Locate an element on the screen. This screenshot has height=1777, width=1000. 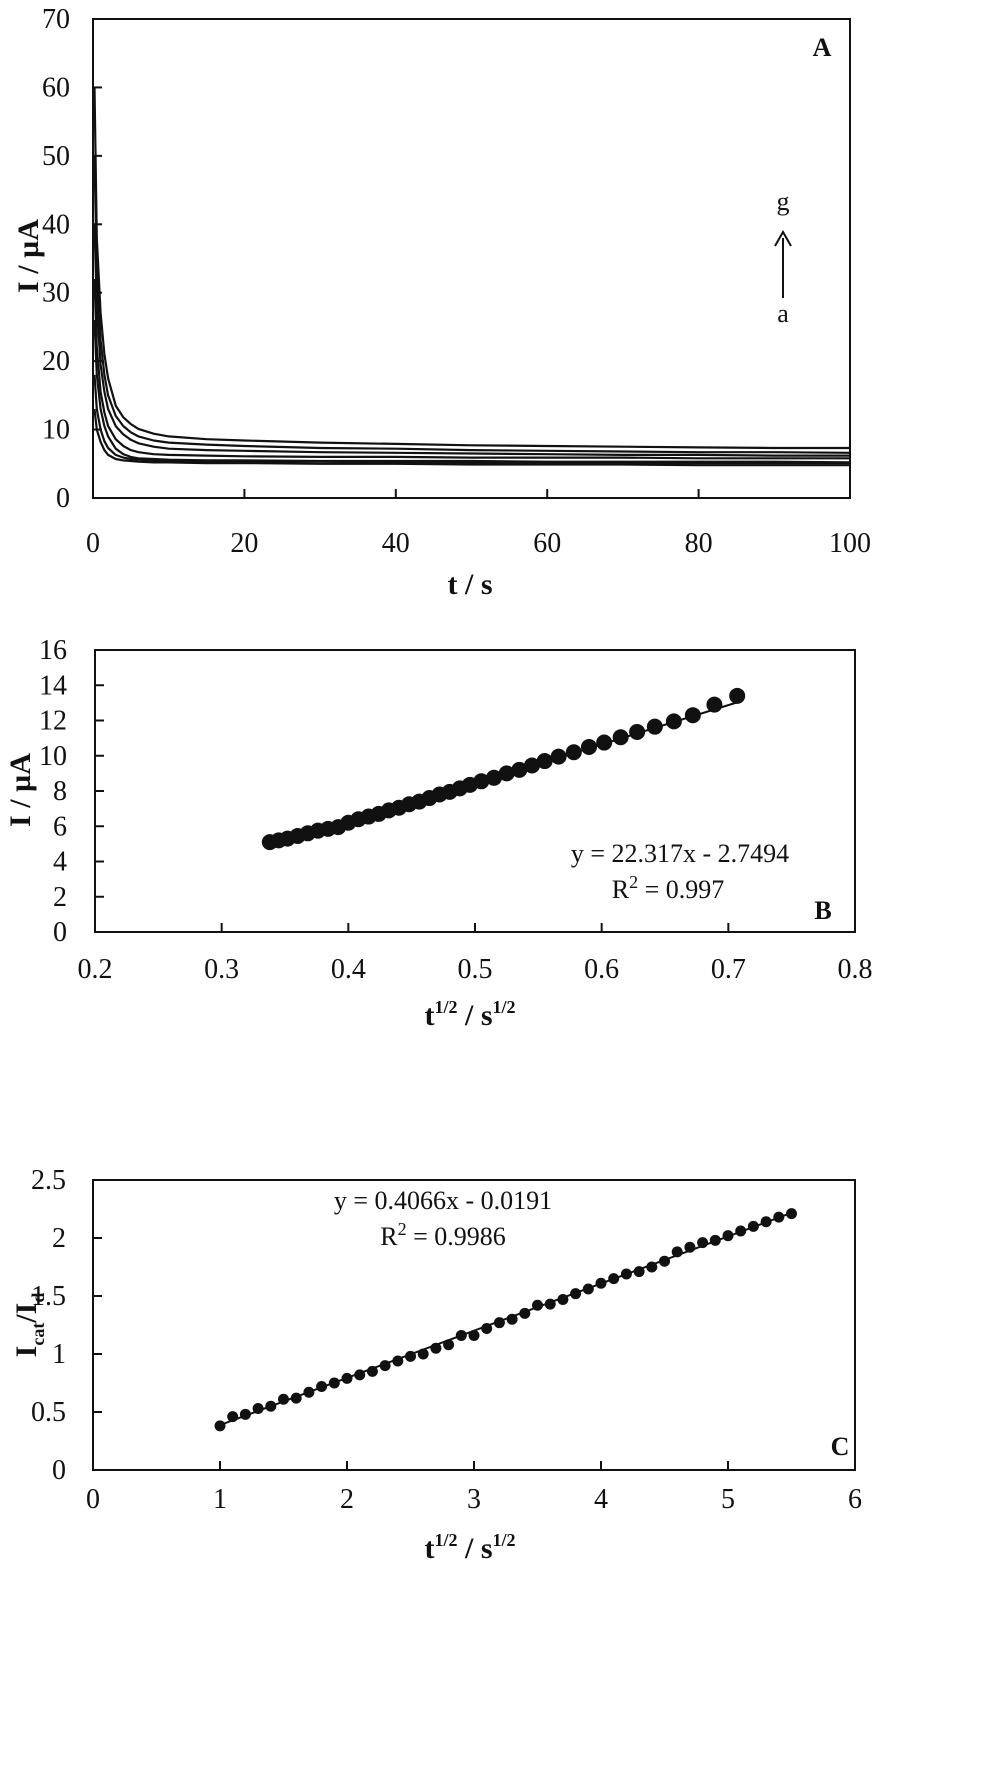
transient-curve-b is located at coordinates (471, 419).